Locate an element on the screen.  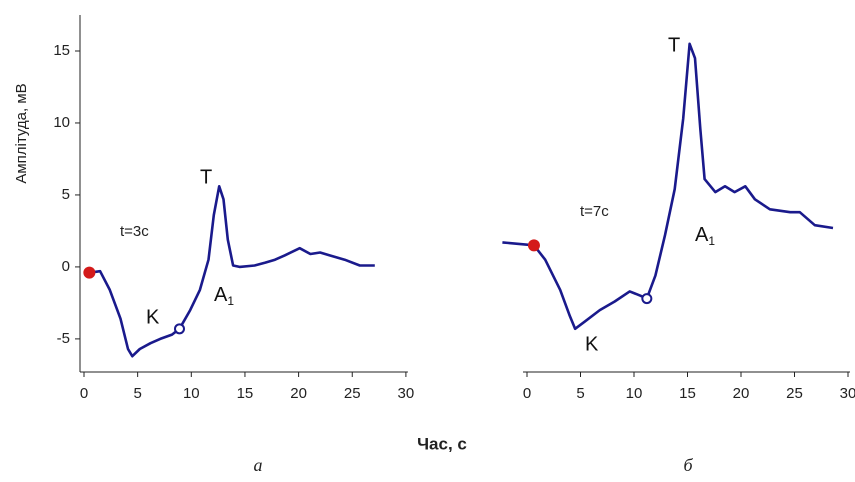
x-axis-label: Час, с is located at coordinates (442, 443).